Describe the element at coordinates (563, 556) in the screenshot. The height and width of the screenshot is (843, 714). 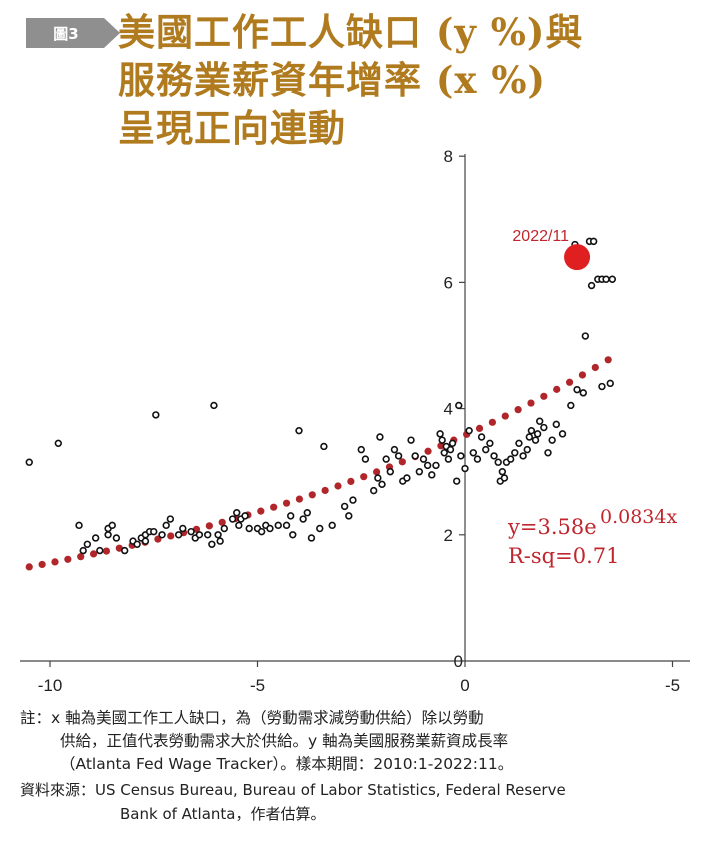
I see `r-squared-label: R-sq=0.71` at that location.